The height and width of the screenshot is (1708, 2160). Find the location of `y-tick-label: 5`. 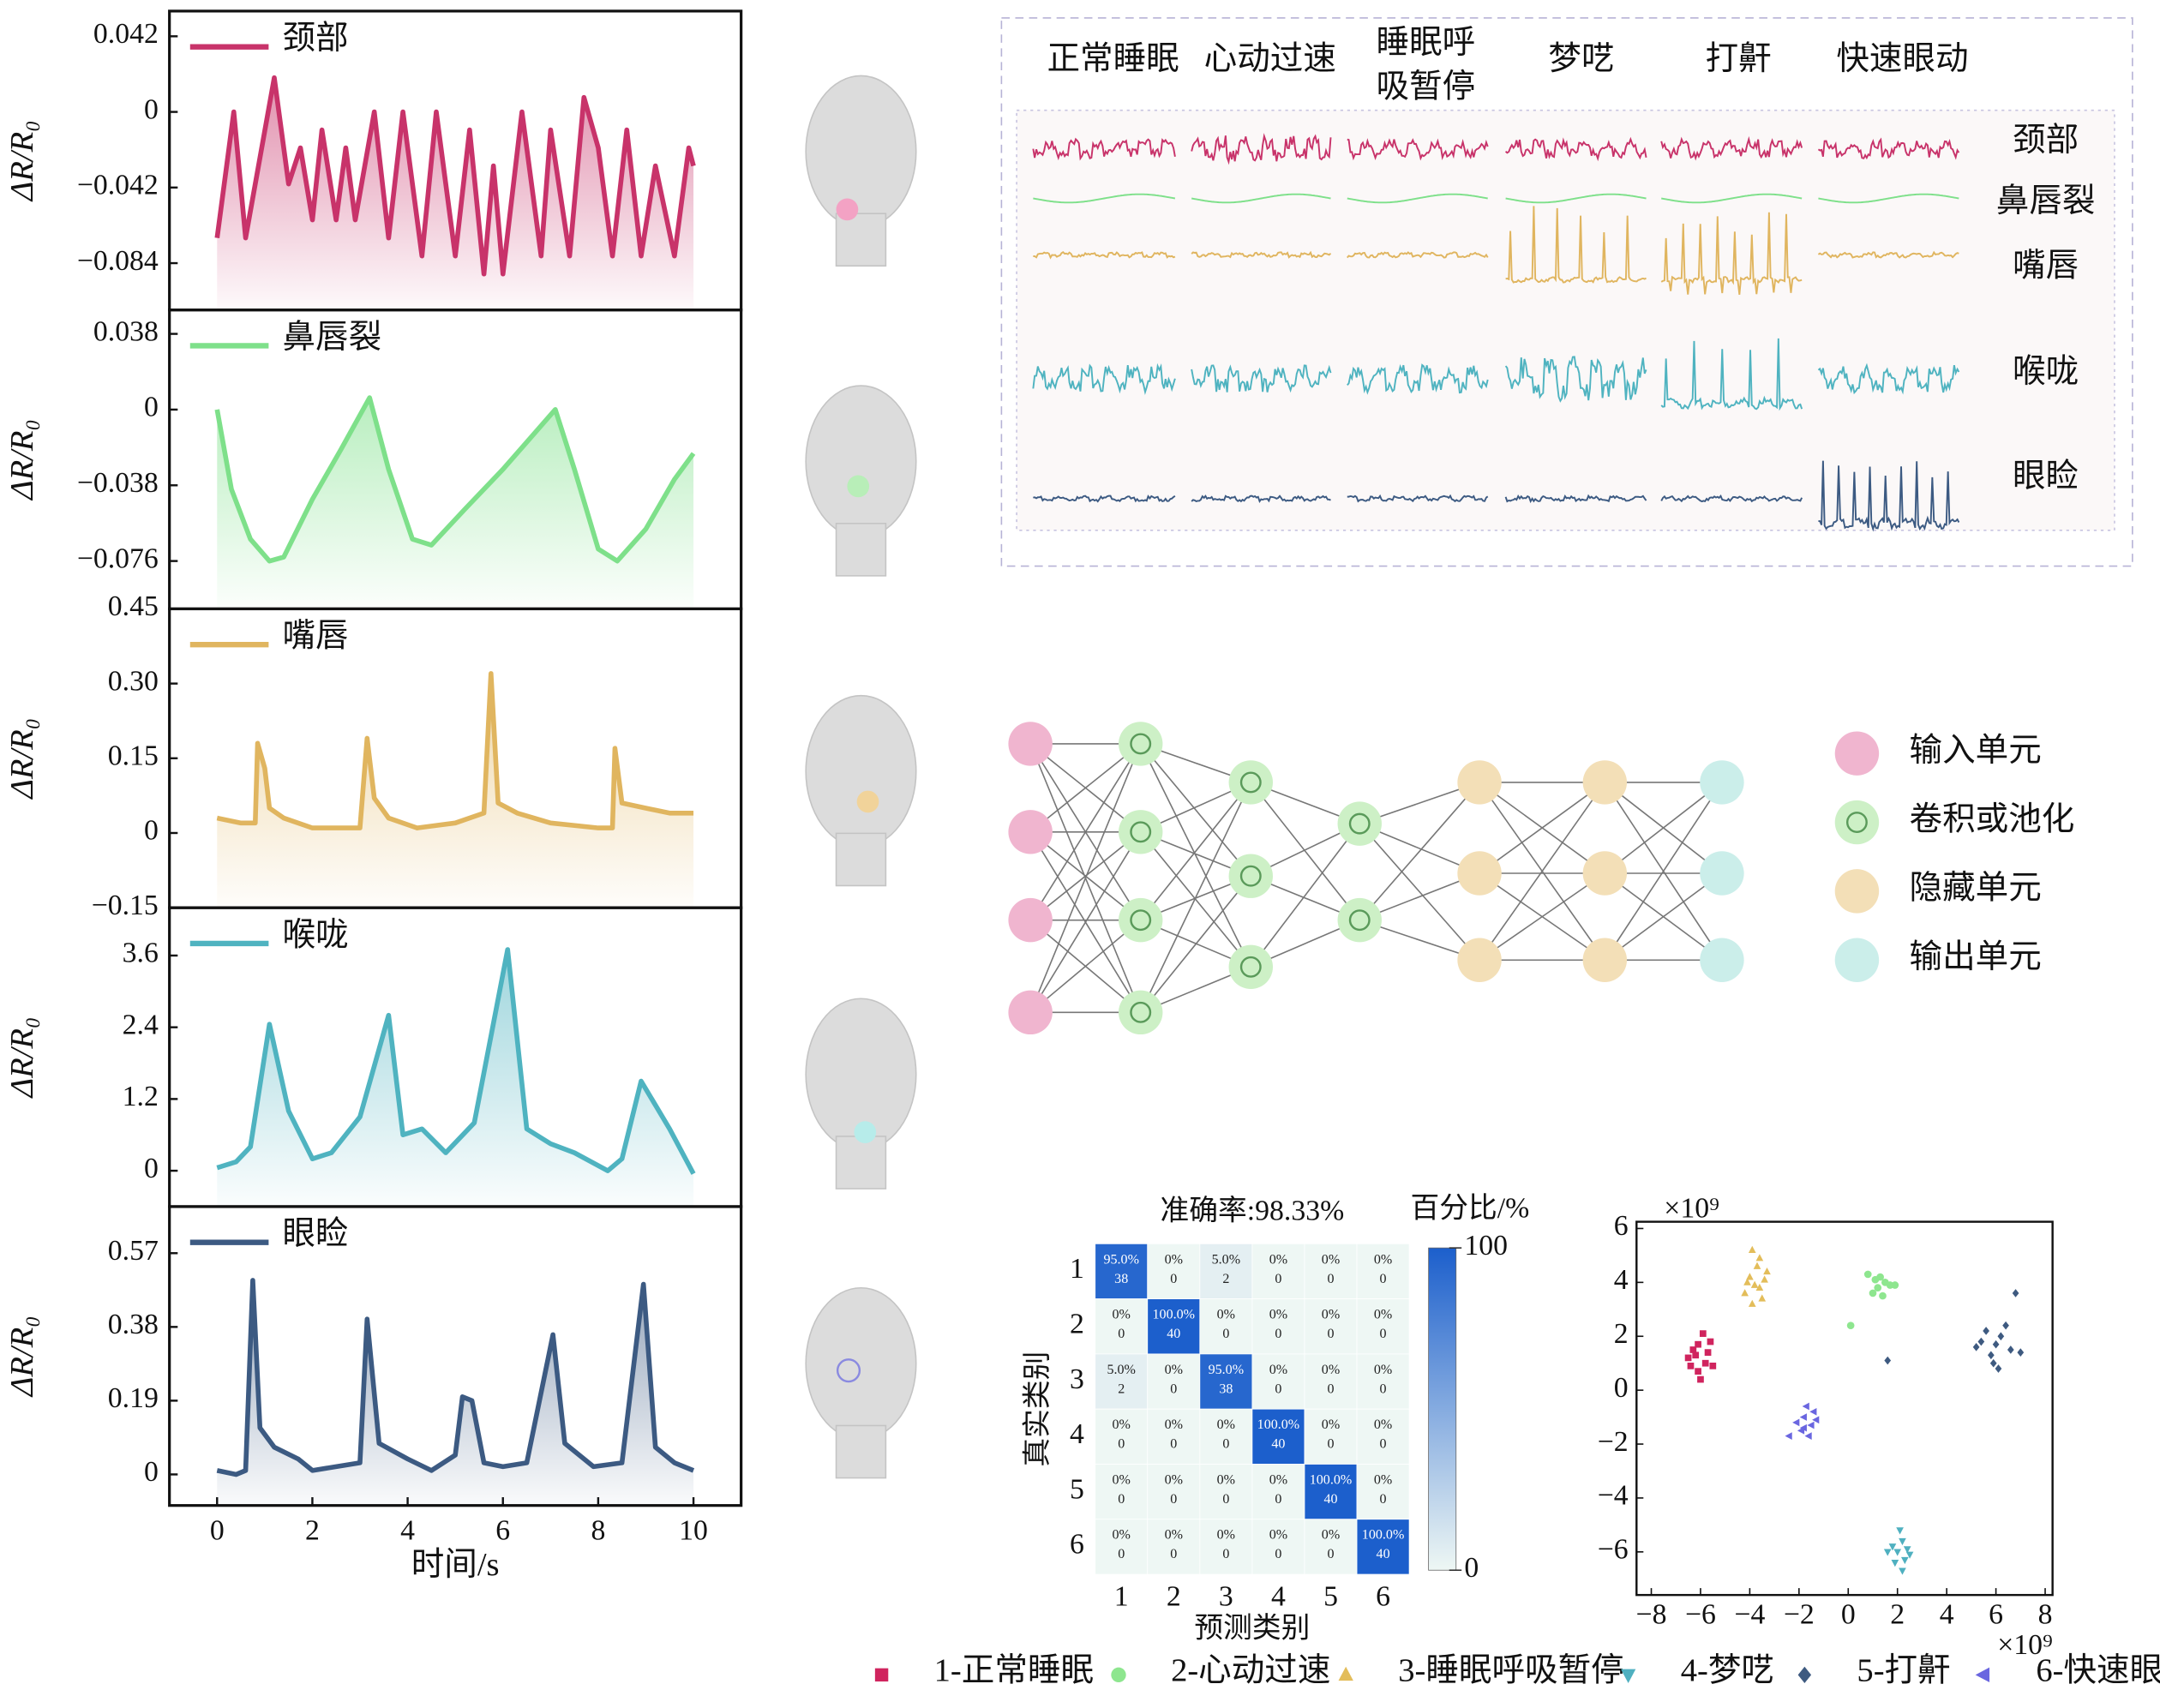

y-tick-label: 5 is located at coordinates (1077, 1489).